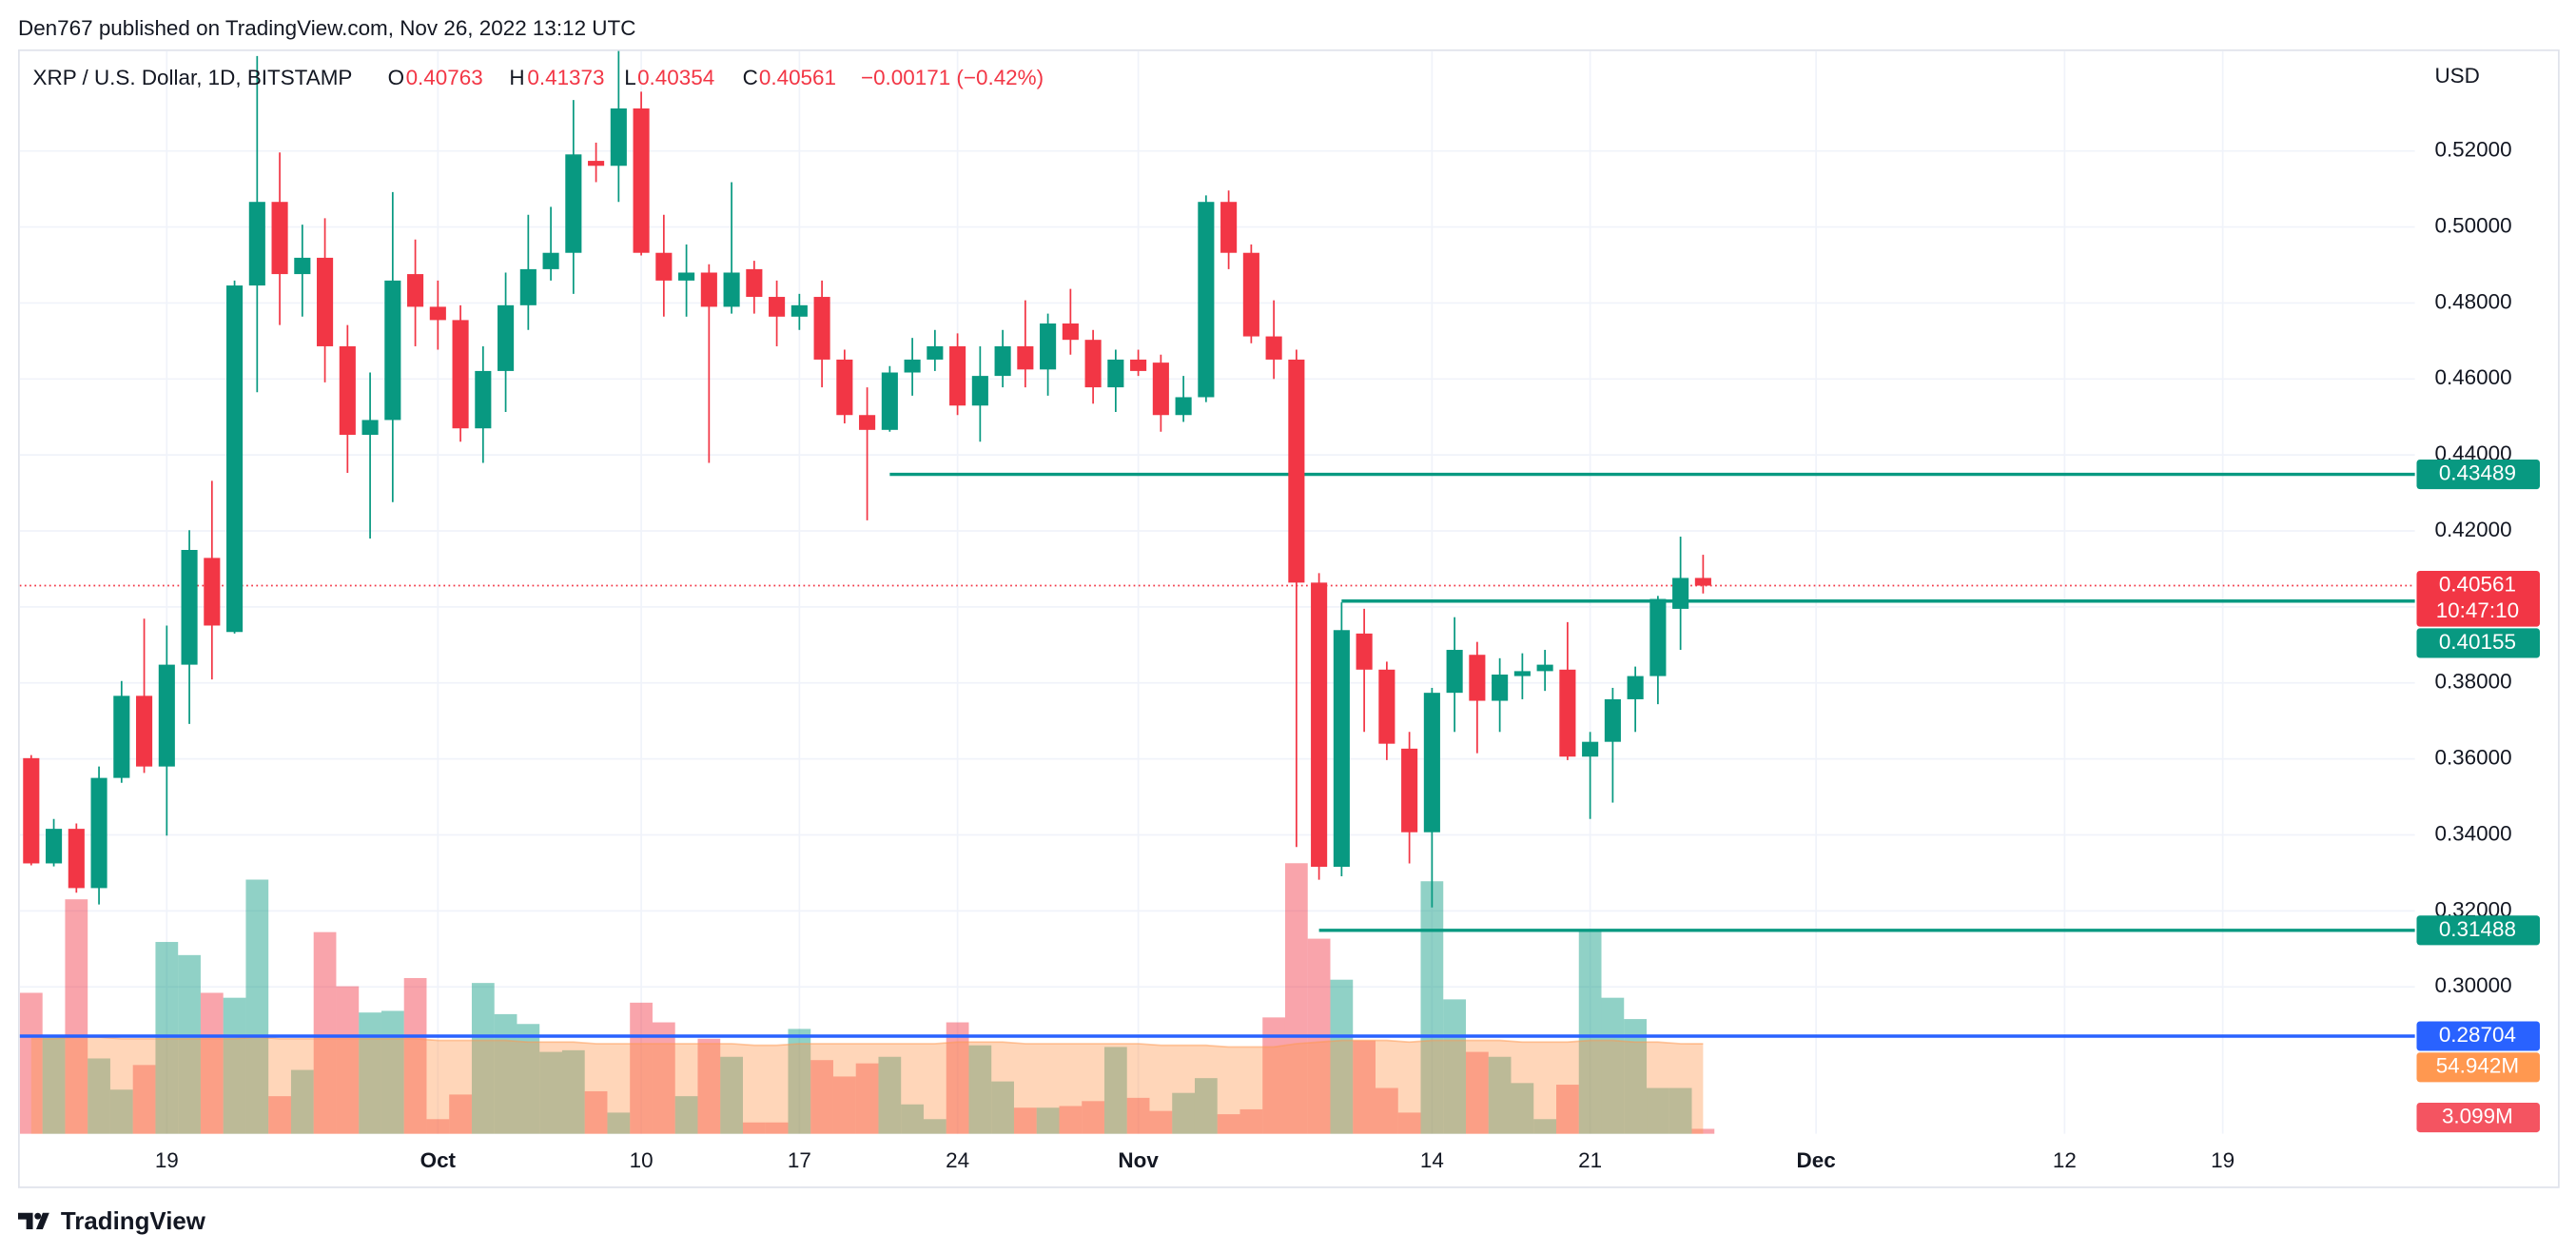 This screenshot has width=2576, height=1254. Describe the element at coordinates (167, 1160) in the screenshot. I see `x-tick-label: 19` at that location.